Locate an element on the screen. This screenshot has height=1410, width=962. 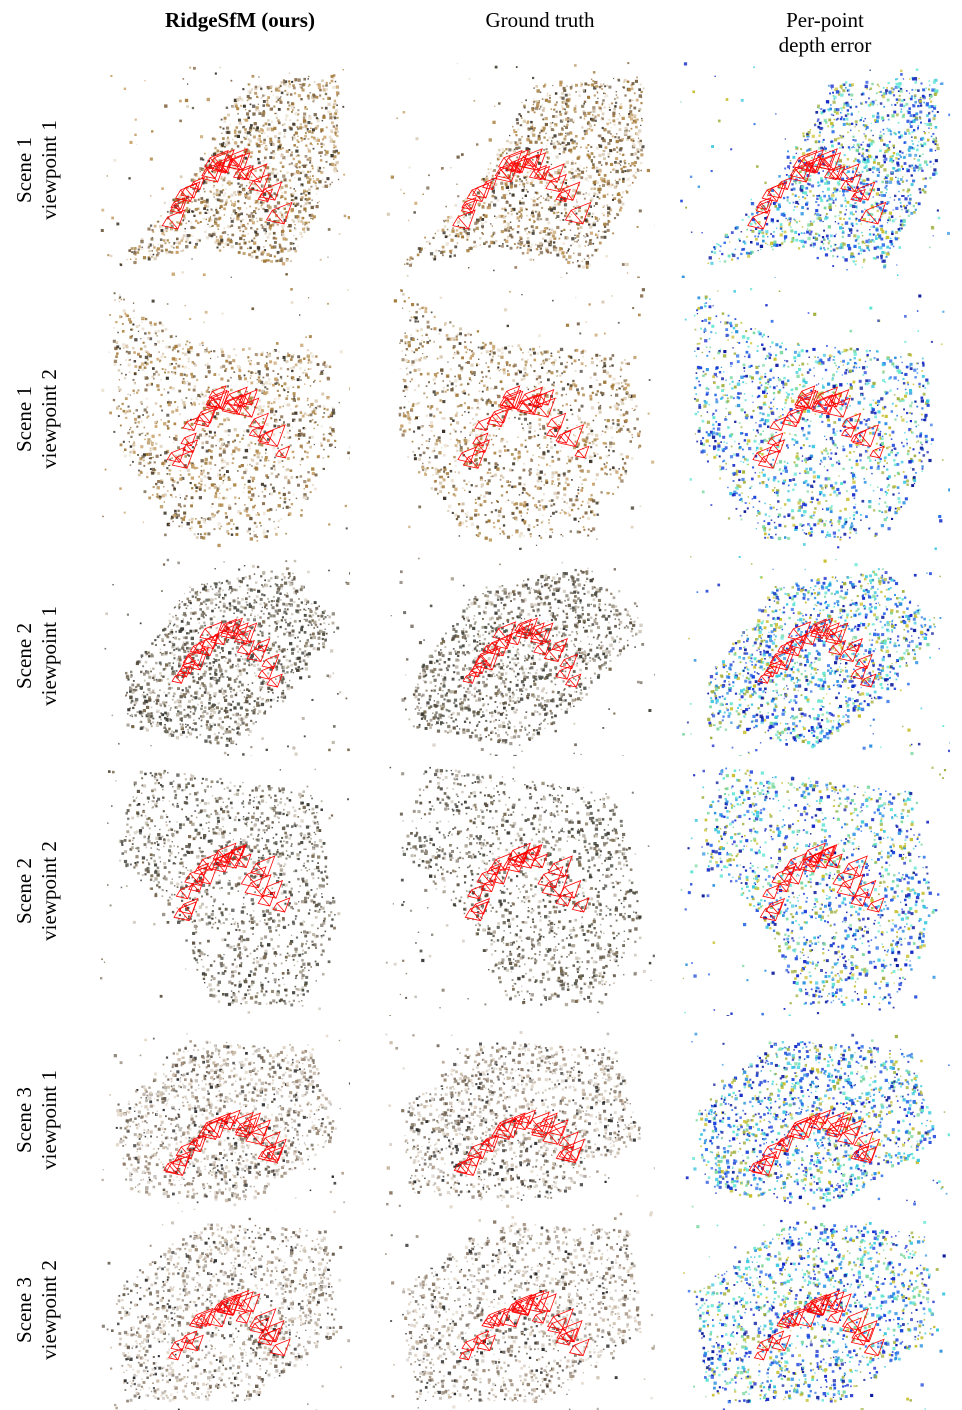
row-label-text: Scene 3 viewpoint 2 is located at coordinates (37, 1310).